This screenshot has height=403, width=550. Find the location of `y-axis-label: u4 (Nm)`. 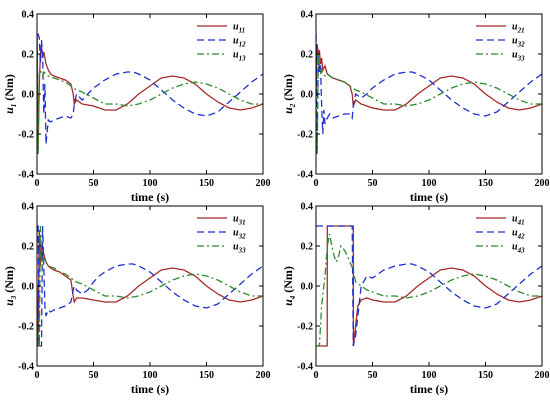

y-axis-label: u4 (Nm) is located at coordinates (289, 286).